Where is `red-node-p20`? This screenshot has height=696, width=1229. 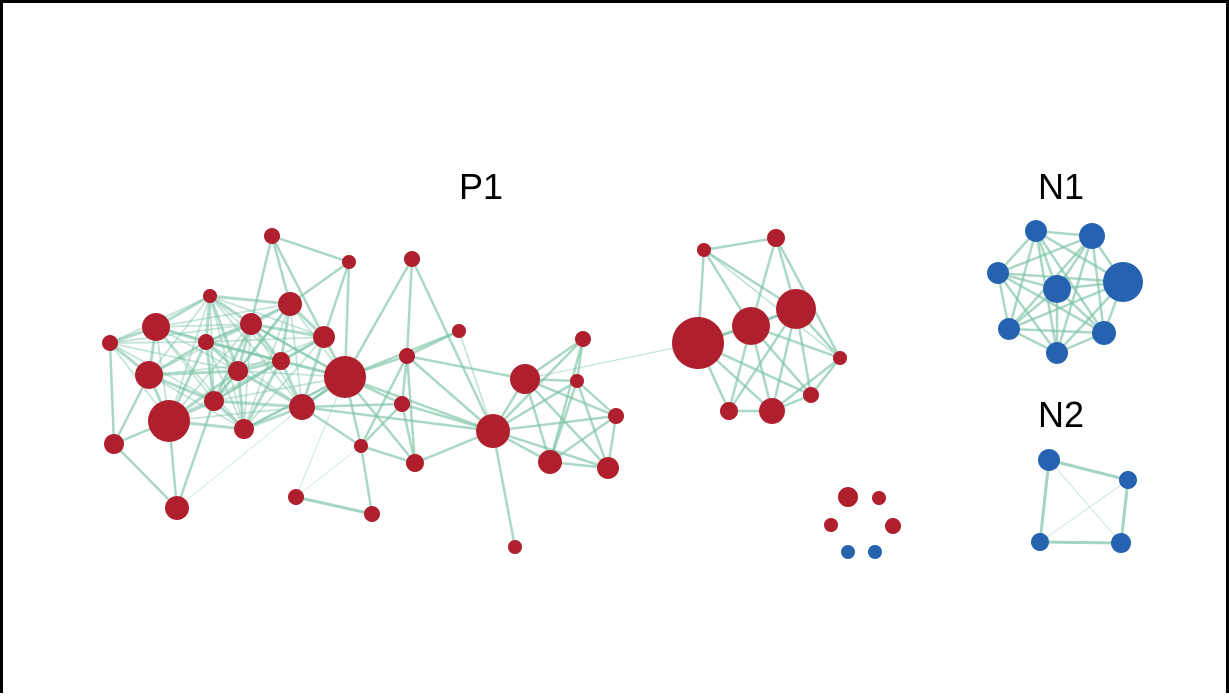 red-node-p20 is located at coordinates (412, 259).